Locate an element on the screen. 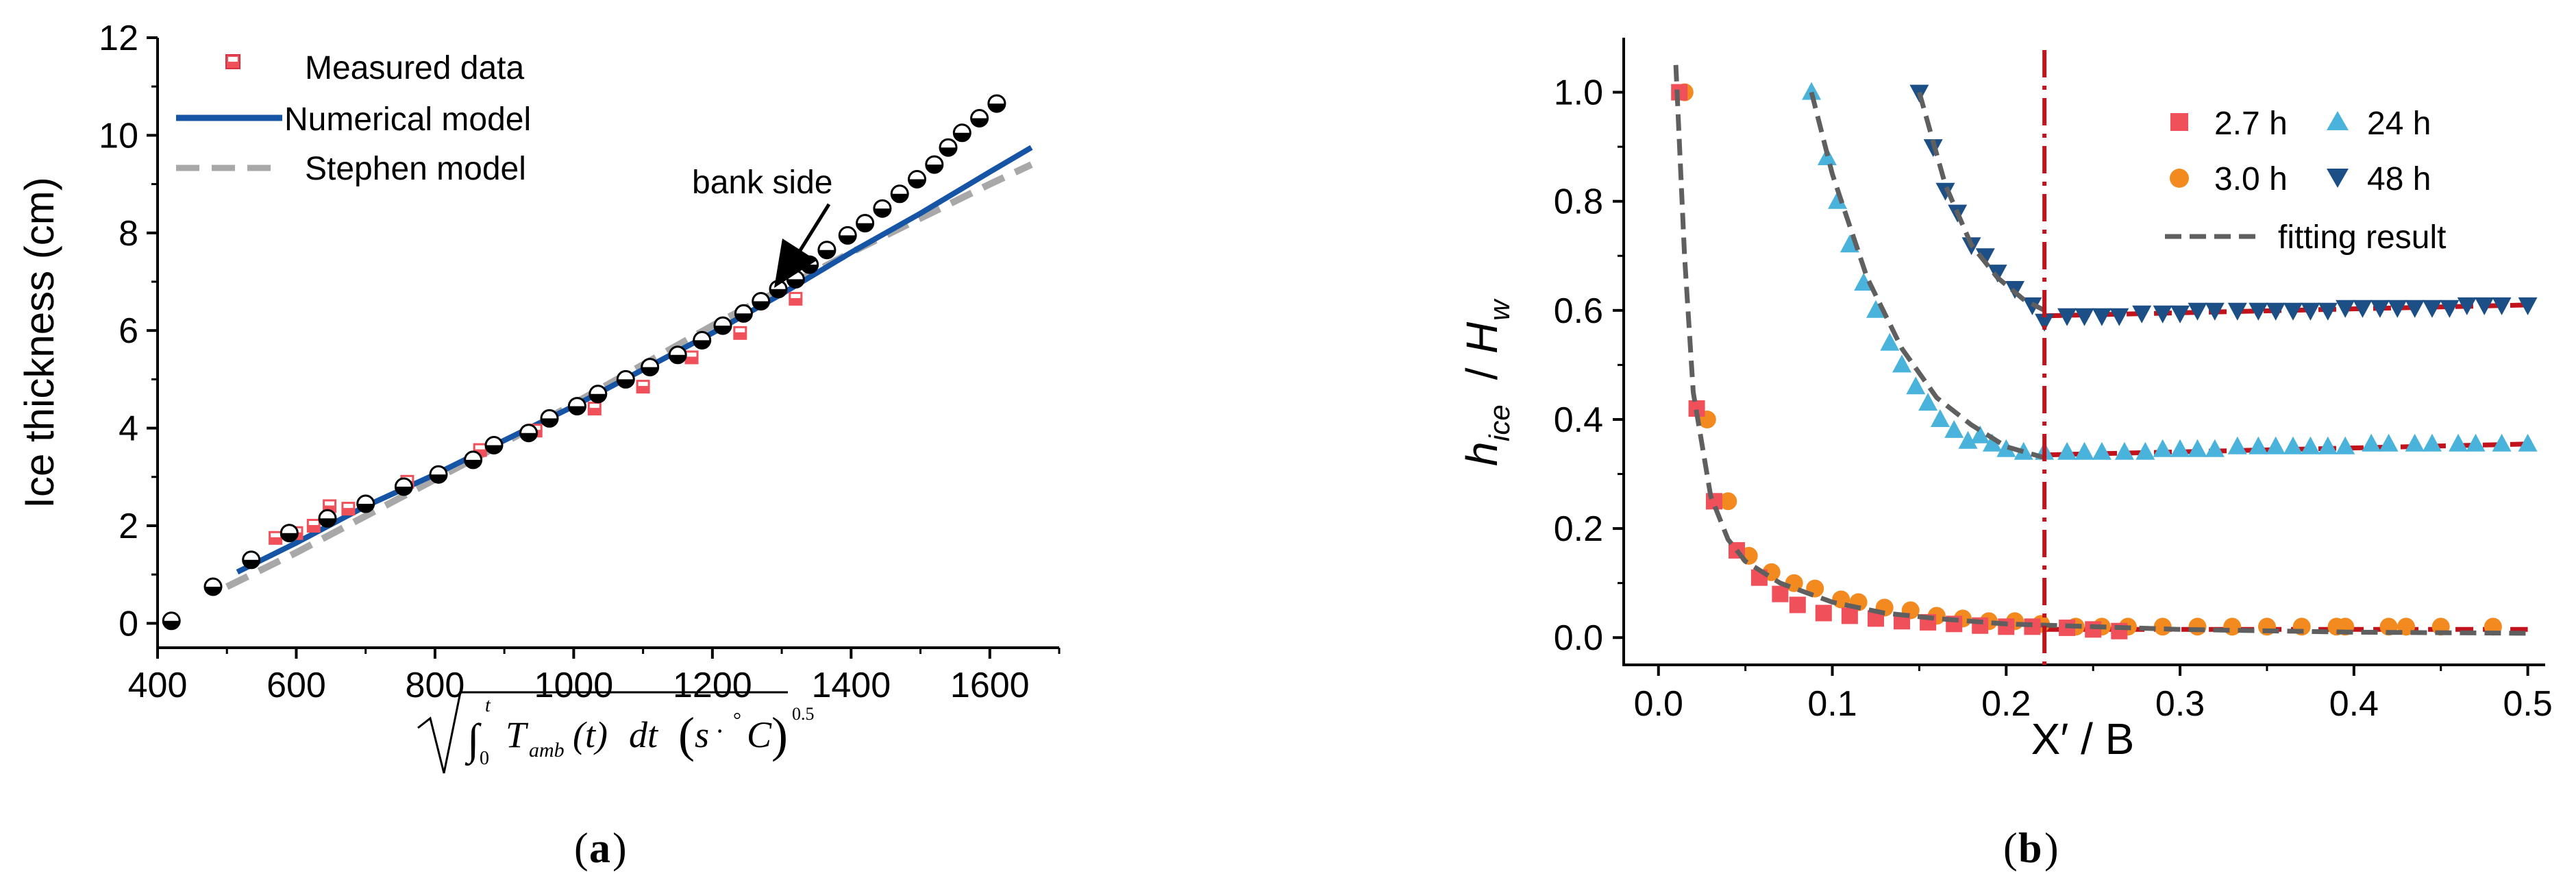 The width and height of the screenshot is (2576, 889). bank-side-arrow is located at coordinates (802, 246).